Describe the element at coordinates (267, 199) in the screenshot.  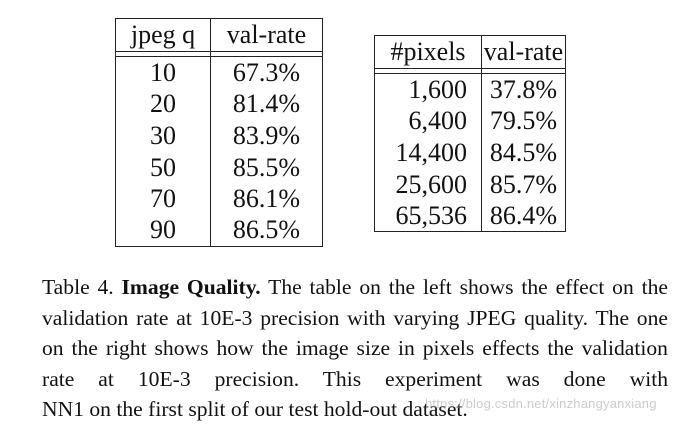
I see `table-cell: 86.1%` at that location.